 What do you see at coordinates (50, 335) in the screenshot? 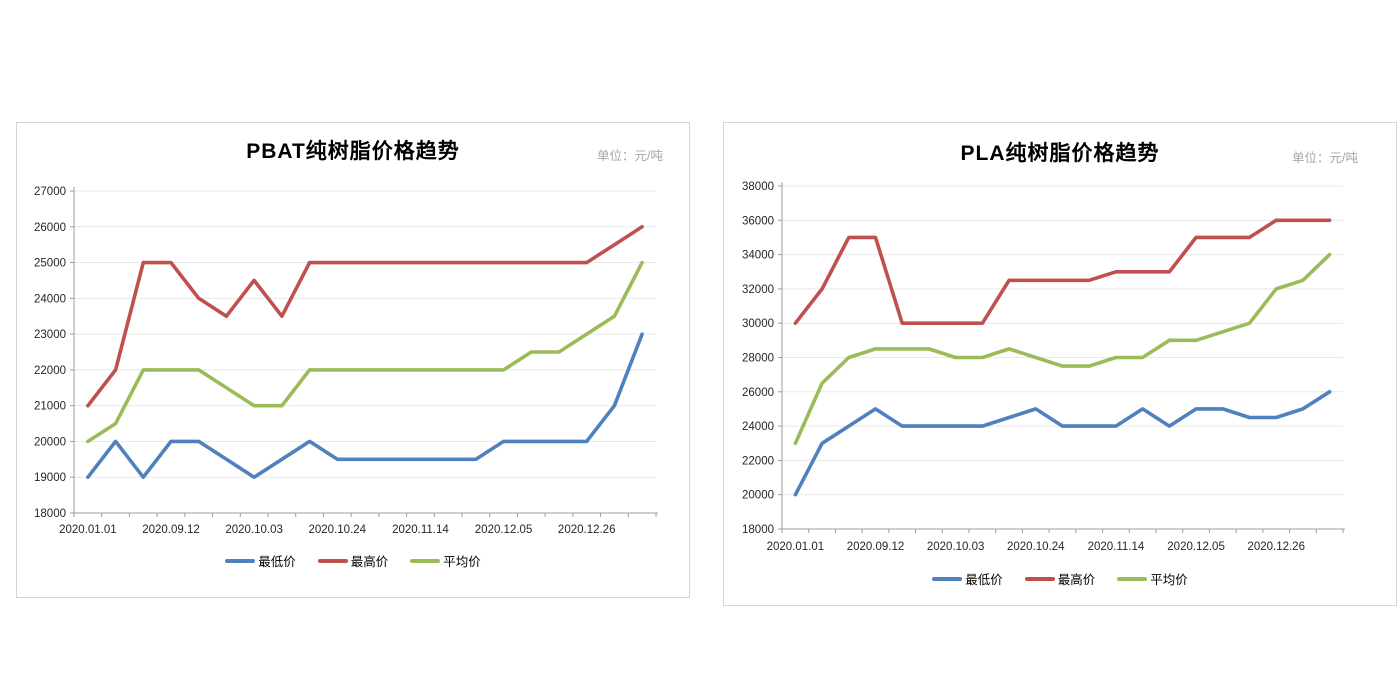
I see `svg-text: 23000` at bounding box center [50, 335].